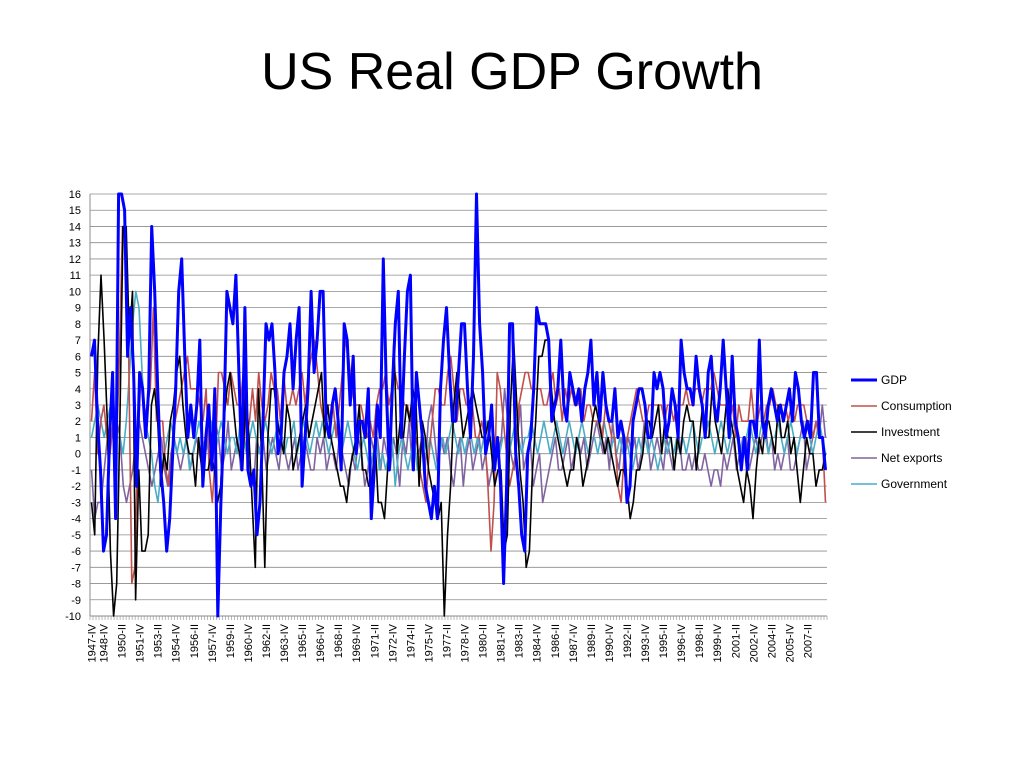 This screenshot has height=768, width=1024. What do you see at coordinates (159, 641) in the screenshot?
I see `x-tick-label: 1953-II` at bounding box center [159, 641].